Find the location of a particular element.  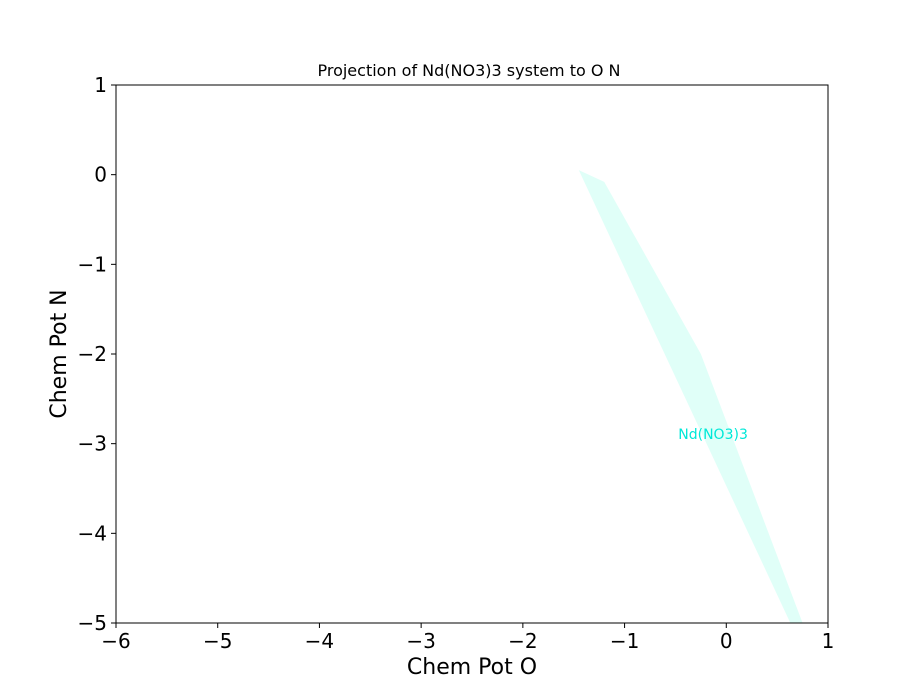

x-tick-label: −2 is located at coordinates (522, 641).